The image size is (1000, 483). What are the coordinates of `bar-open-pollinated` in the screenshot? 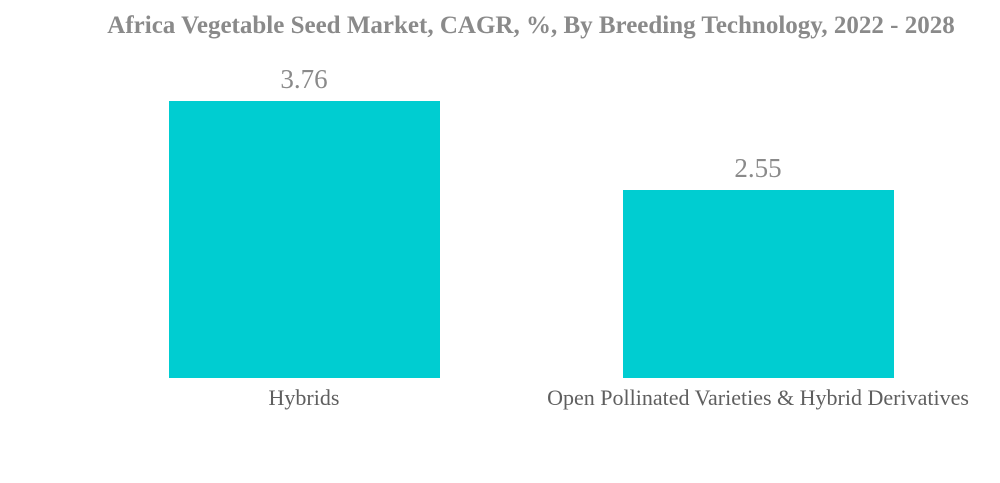 It's located at (758, 284).